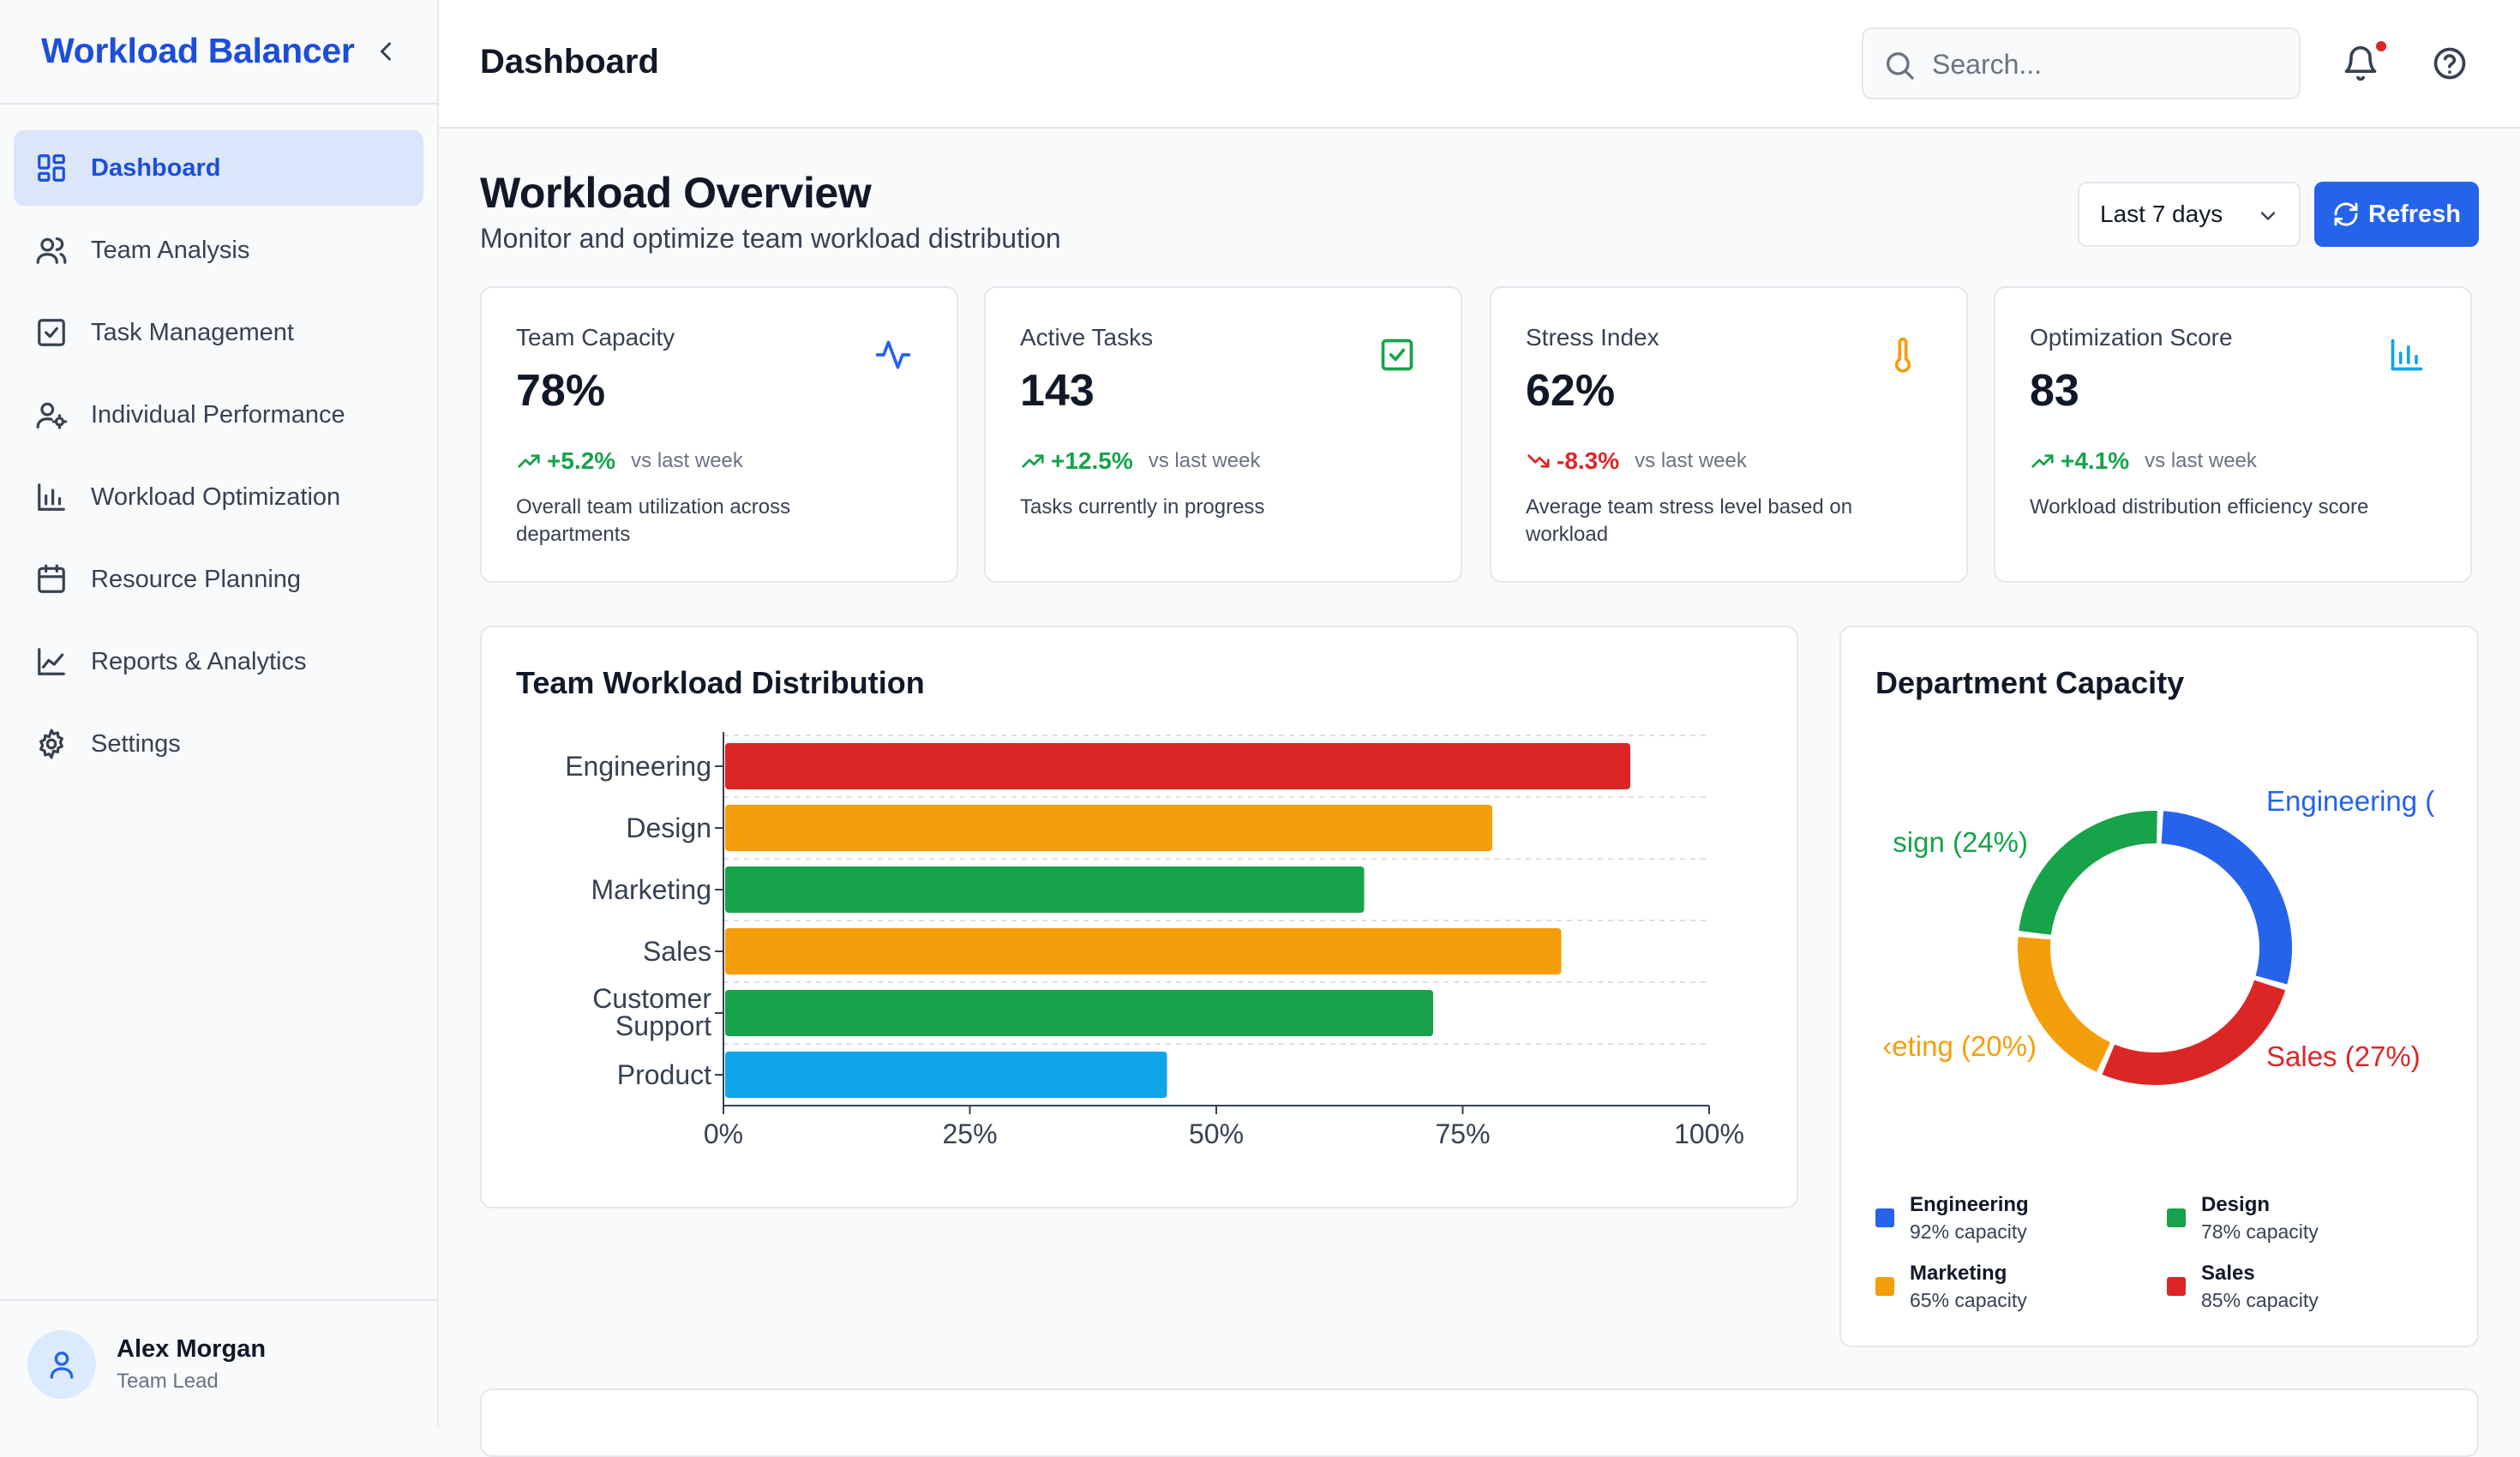  I want to click on sidebar-item-settings: Settings, so click(218, 744).